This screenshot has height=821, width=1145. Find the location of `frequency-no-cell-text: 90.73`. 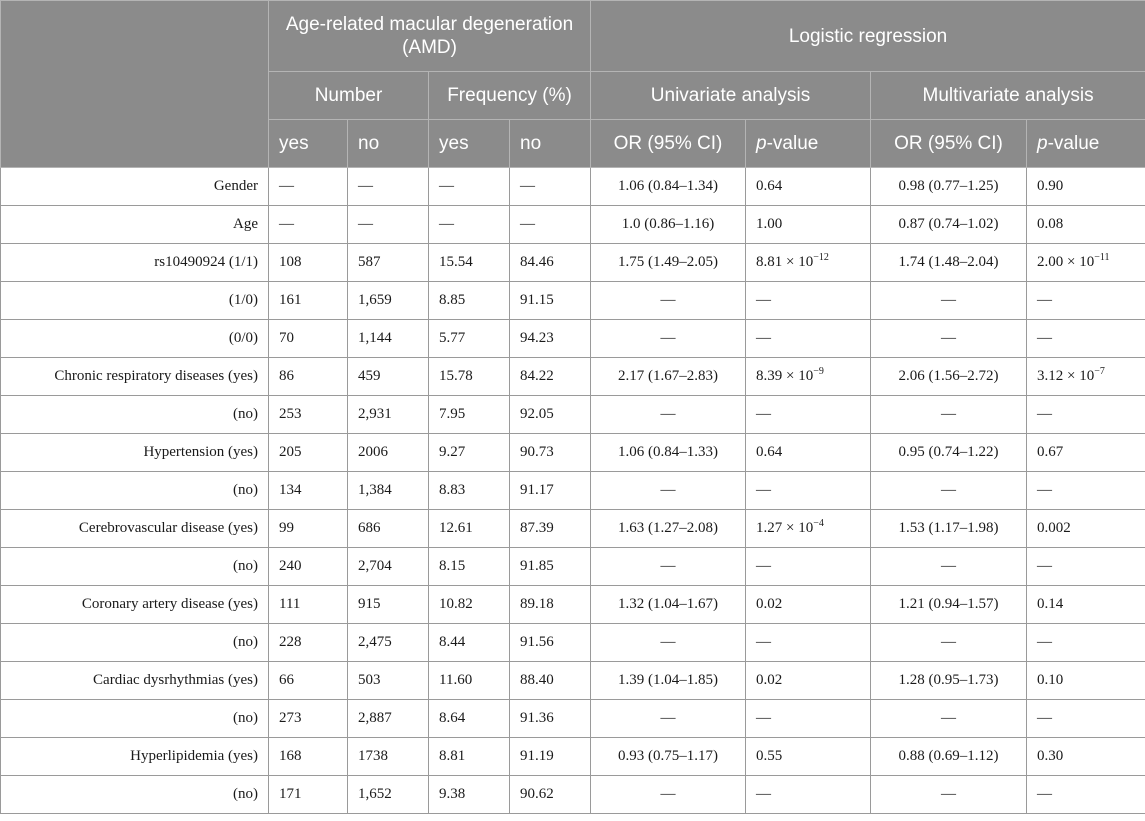

frequency-no-cell-text: 90.73 is located at coordinates (537, 452).